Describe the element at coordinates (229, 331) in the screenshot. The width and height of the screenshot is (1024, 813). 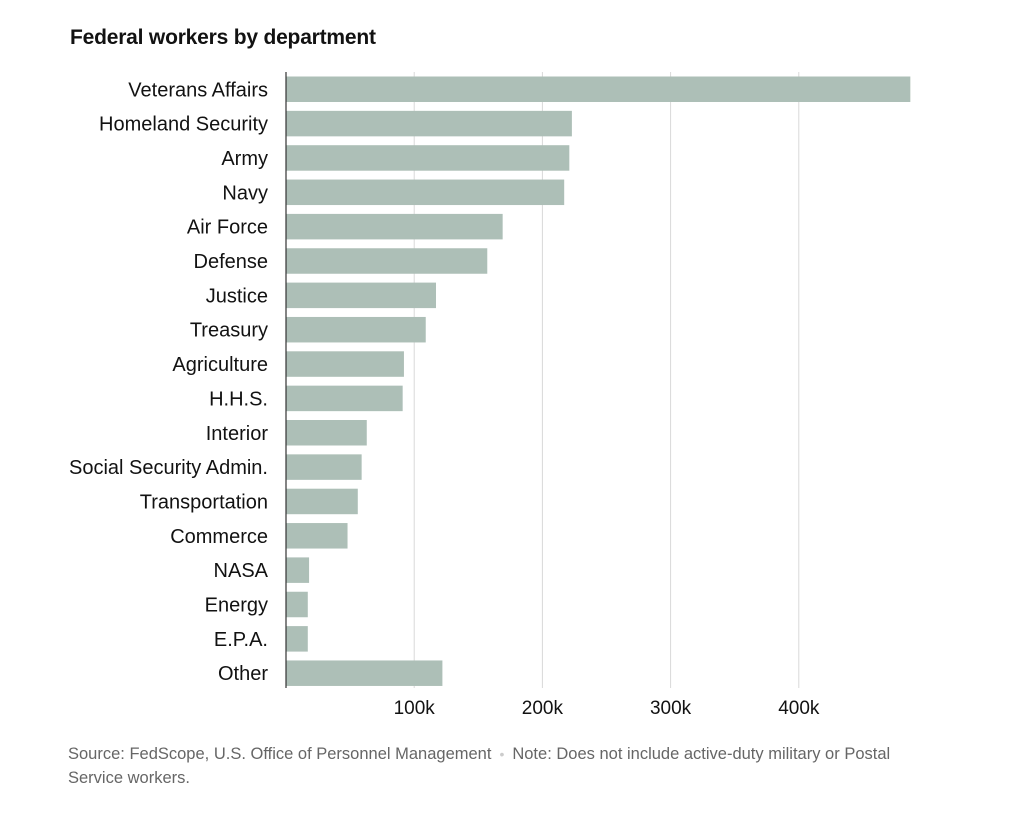
I see `category-label: Treasury` at that location.